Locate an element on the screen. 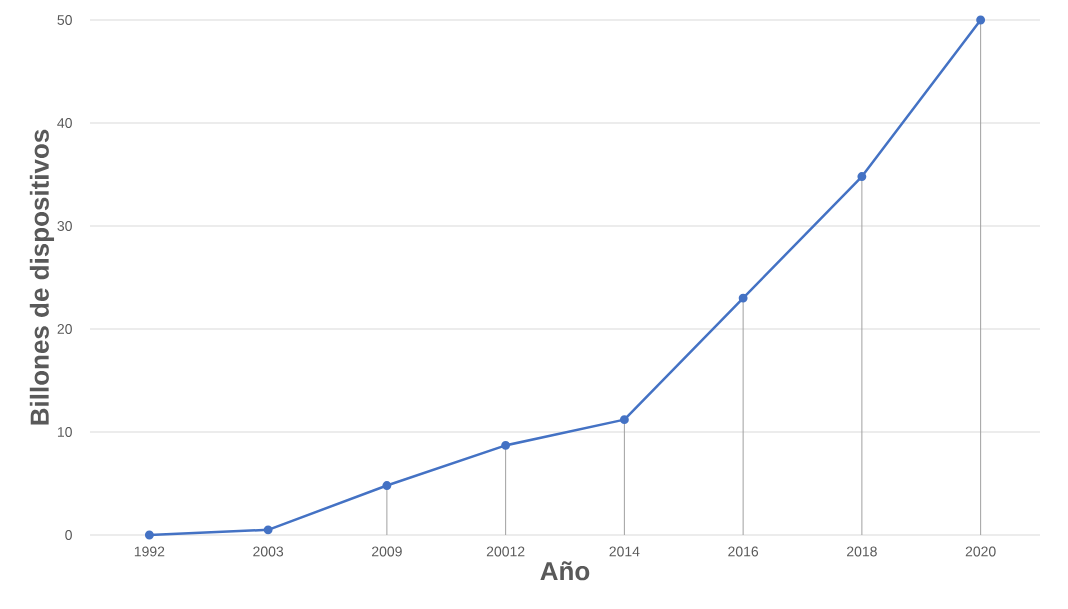 This screenshot has height=609, width=1068. x-tick-label: 2018 is located at coordinates (862, 551).